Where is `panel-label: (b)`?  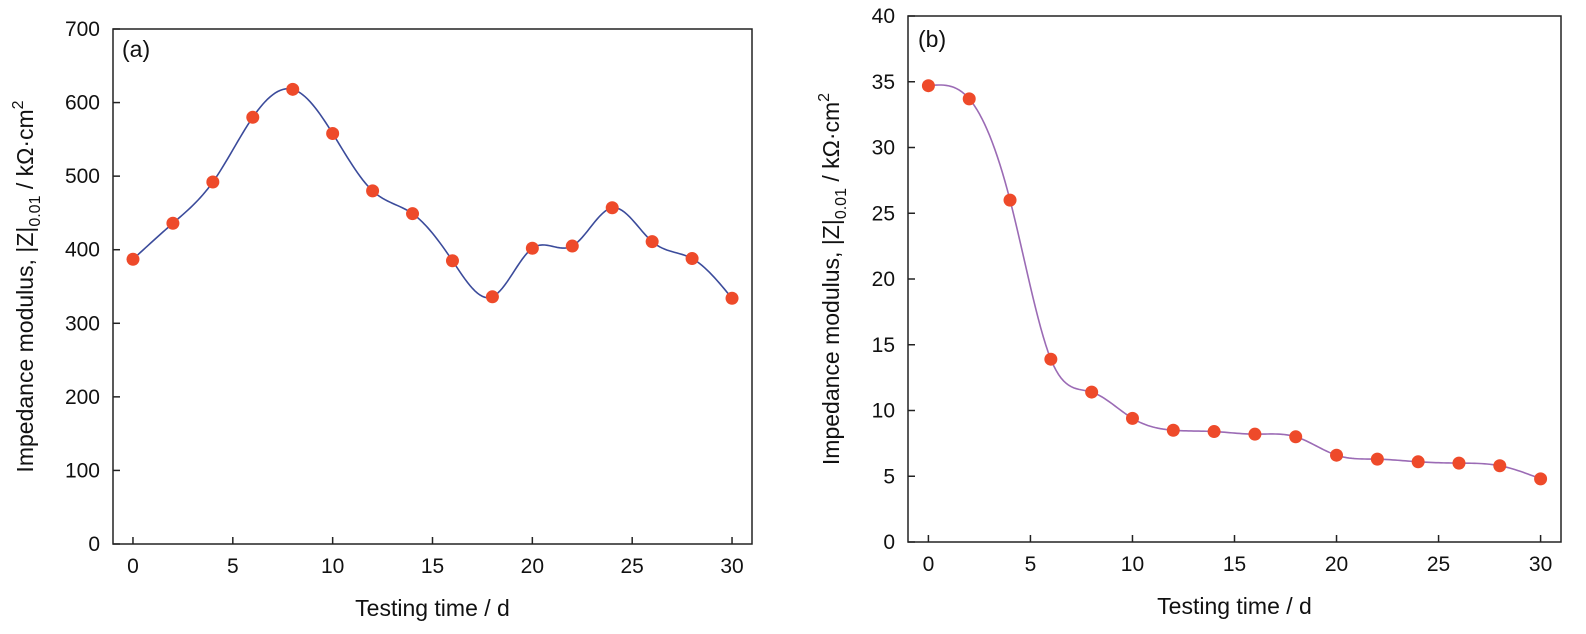
panel-label: (b) is located at coordinates (932, 39).